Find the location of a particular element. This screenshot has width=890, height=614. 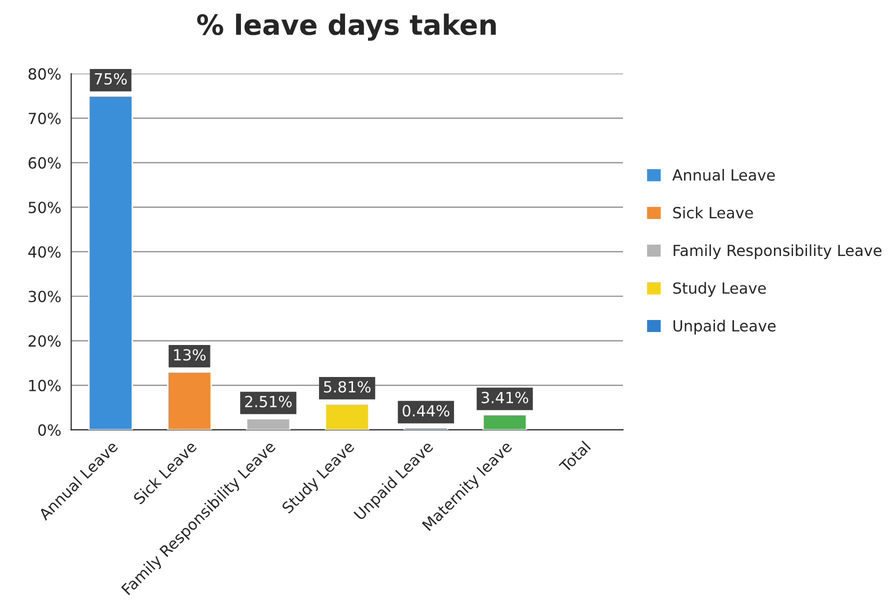

y-tick-label: 20% is located at coordinates (44, 341).